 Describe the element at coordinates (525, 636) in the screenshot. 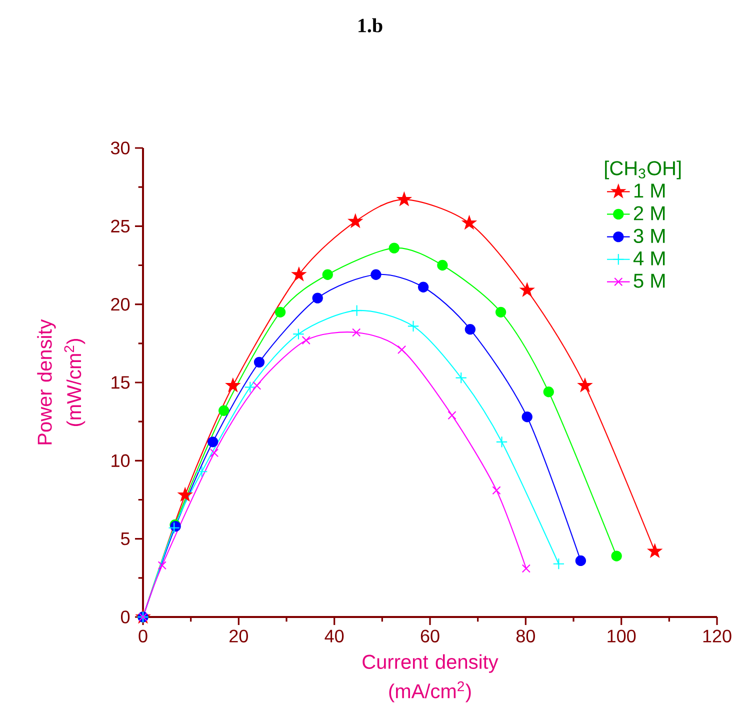

I see `x-tick-label: 80` at that location.